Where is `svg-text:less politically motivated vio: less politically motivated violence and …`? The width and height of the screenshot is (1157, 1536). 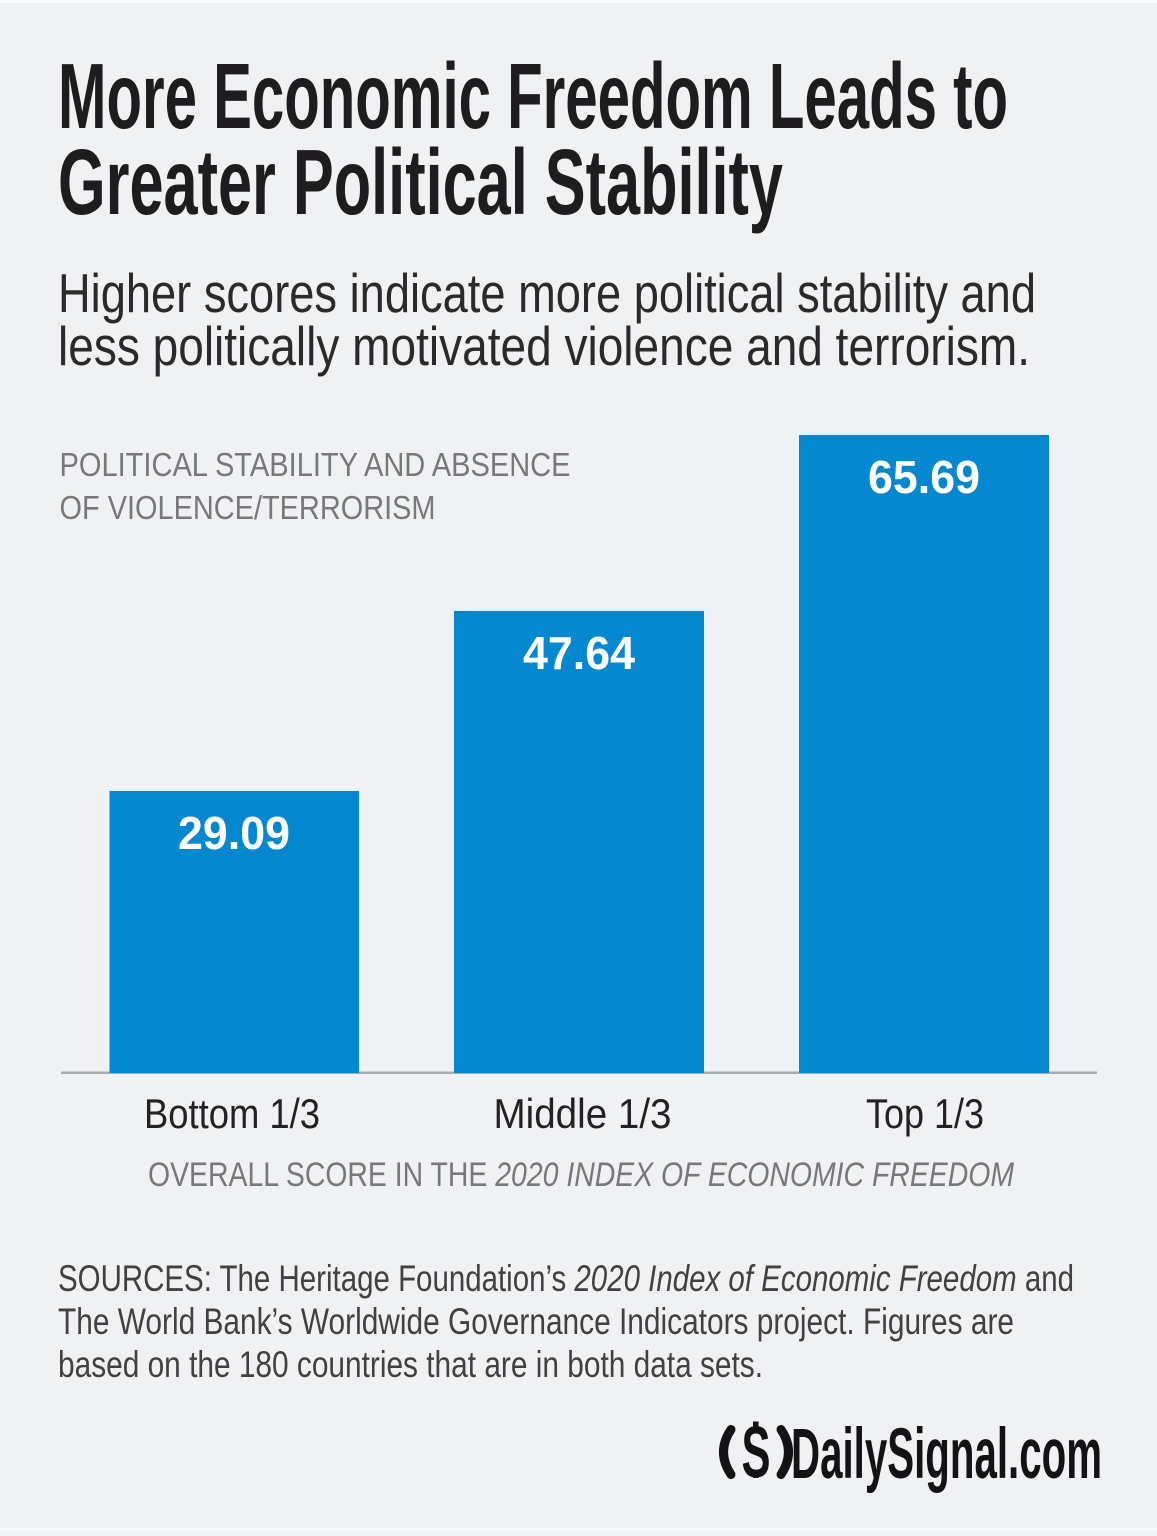 svg-text:less politically motivated vio: less politically motivated violence and … is located at coordinates (544, 346).